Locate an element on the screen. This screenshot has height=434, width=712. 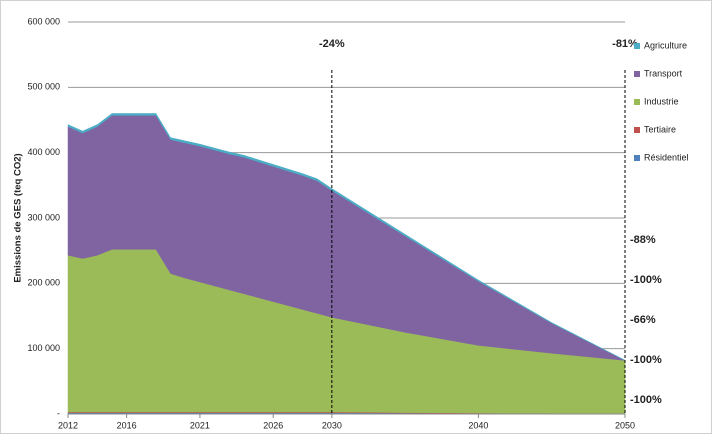
x-tick-label: 2012 is located at coordinates (68, 425).